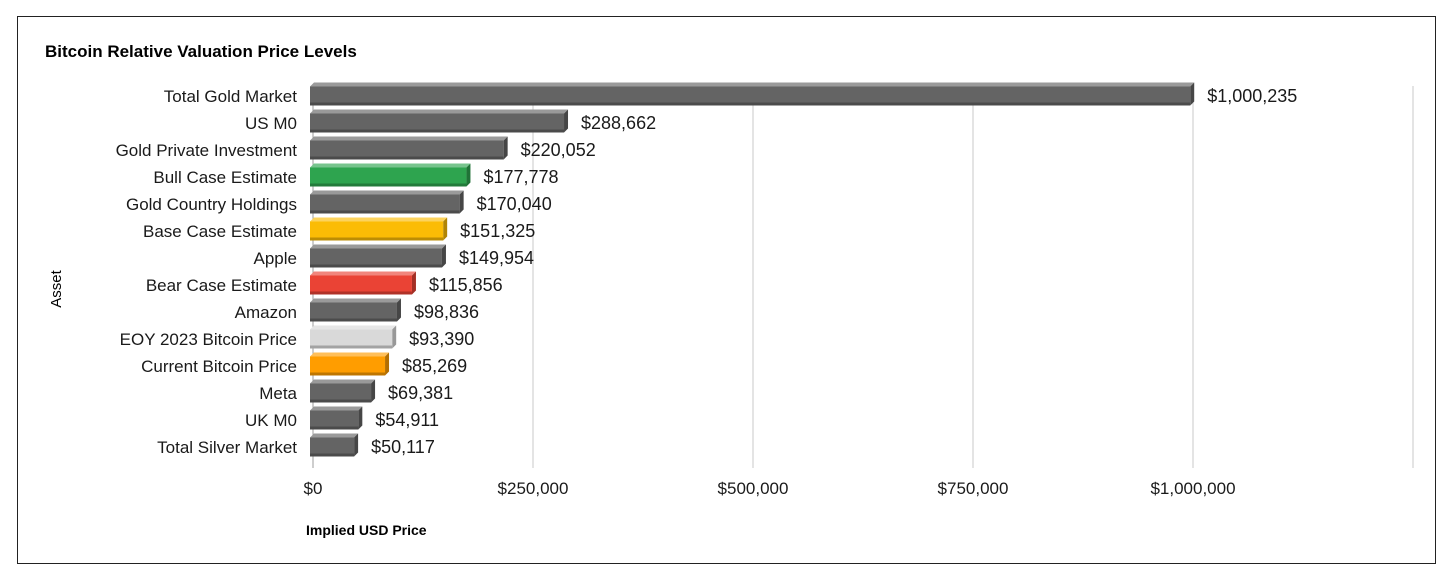  I want to click on category-label: Bull Case Estimate, so click(225, 177).